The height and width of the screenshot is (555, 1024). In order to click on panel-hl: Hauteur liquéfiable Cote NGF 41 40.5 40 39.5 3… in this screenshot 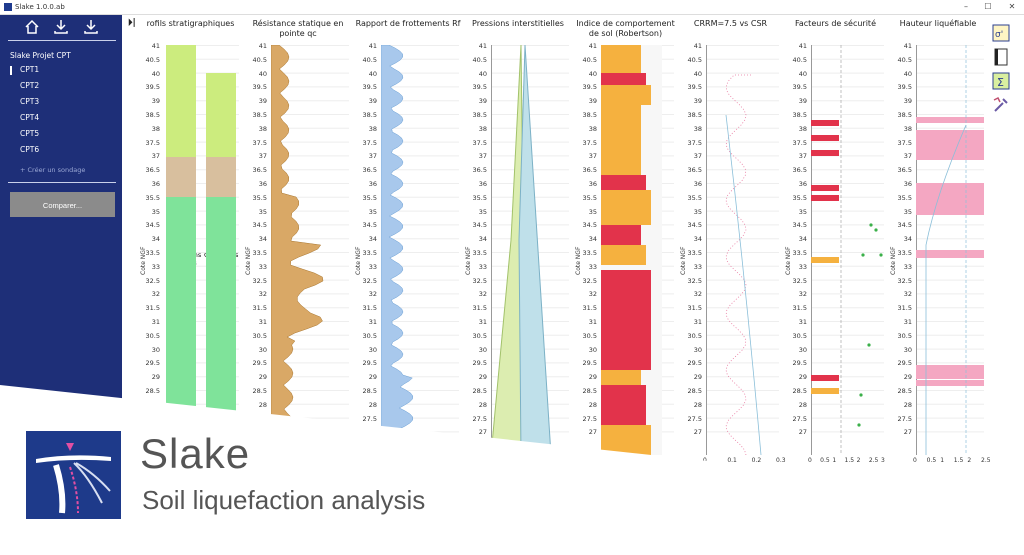, I will do `click(939, 245)`.